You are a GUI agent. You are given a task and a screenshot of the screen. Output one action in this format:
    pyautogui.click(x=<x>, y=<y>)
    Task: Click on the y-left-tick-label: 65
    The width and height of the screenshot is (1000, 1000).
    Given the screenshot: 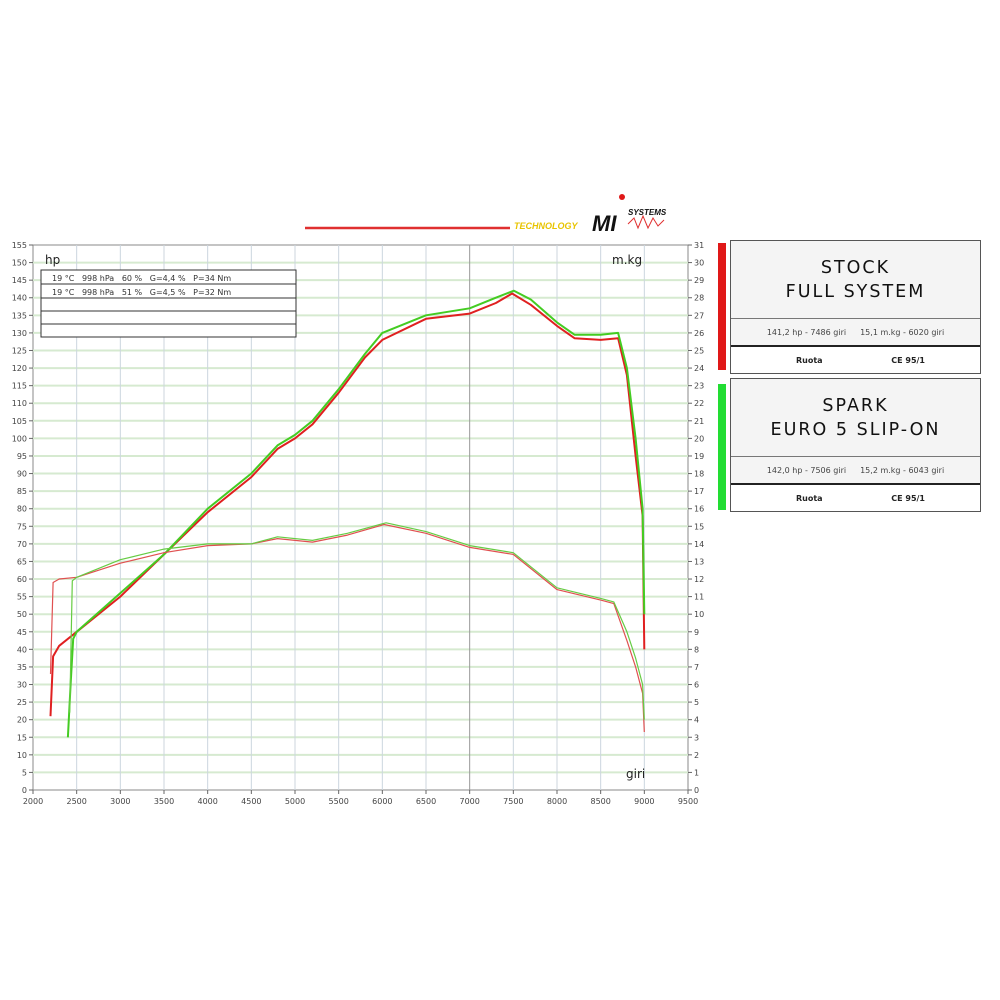 What is the action you would take?
    pyautogui.click(x=22, y=561)
    